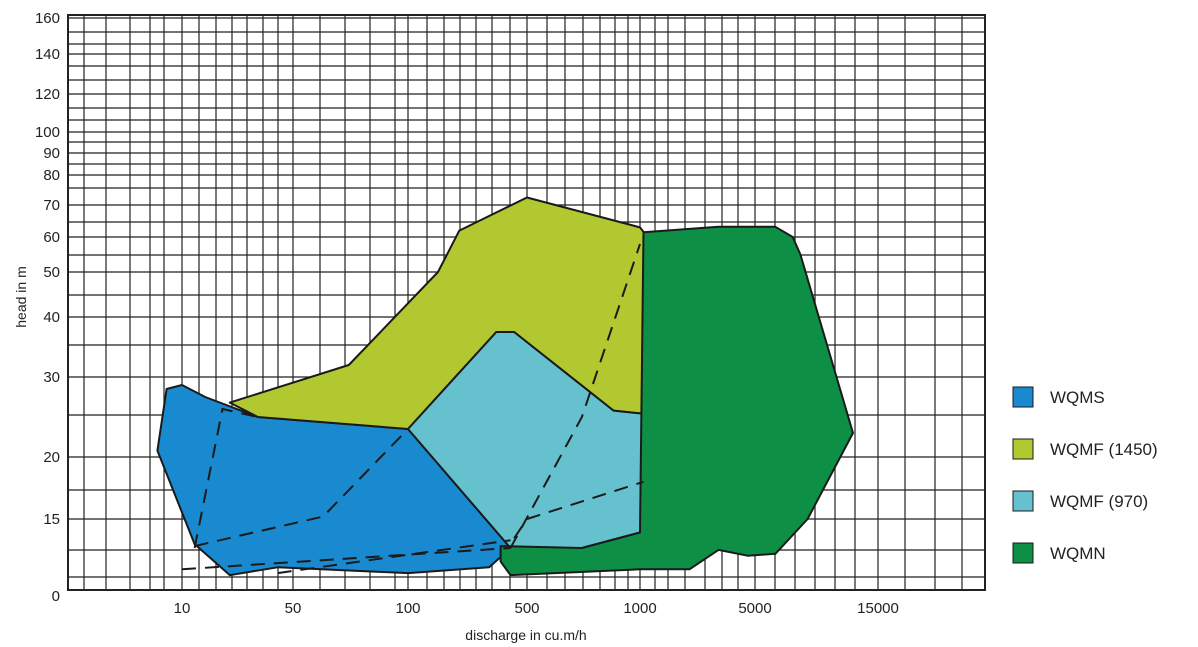 The width and height of the screenshot is (1198, 647). What do you see at coordinates (47, 94) in the screenshot?
I see `y-tick-label: 120` at bounding box center [47, 94].